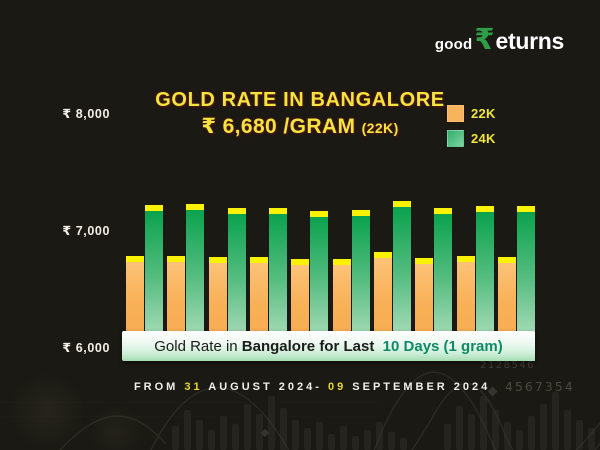  I want to click on legend-item-24k: 24K, so click(471, 138).